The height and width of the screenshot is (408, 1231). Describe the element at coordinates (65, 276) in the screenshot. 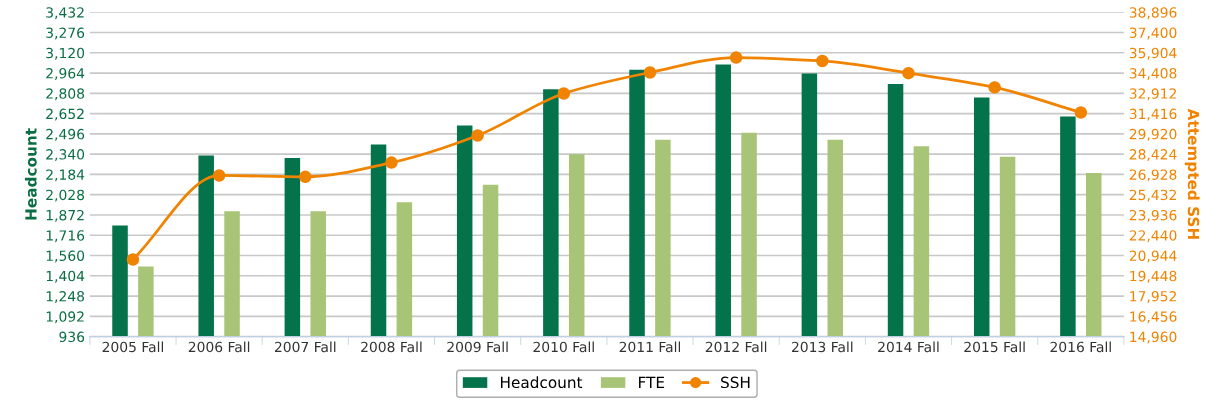

I see `y-tick-label: 1,404` at that location.